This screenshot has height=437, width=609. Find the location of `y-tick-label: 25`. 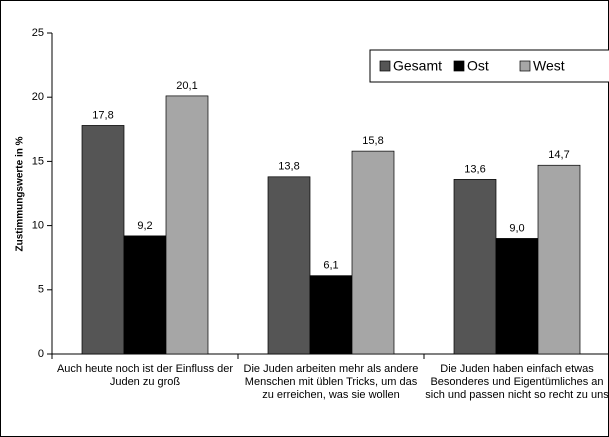

y-tick-label: 25 is located at coordinates (38, 33).